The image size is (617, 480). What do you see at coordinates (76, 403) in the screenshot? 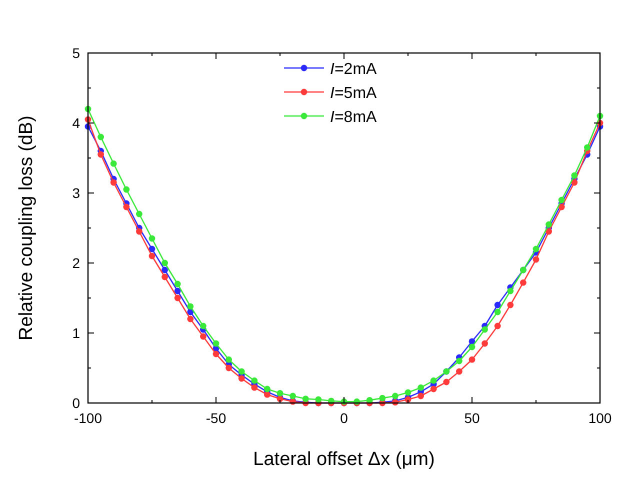
I see `y-tick-label: 0` at bounding box center [76, 403].